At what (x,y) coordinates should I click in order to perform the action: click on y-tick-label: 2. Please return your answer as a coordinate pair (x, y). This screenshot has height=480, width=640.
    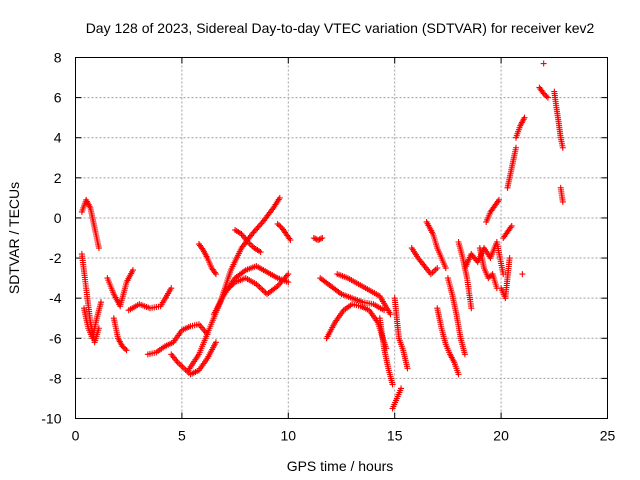
    Looking at the image, I should click on (58, 178).